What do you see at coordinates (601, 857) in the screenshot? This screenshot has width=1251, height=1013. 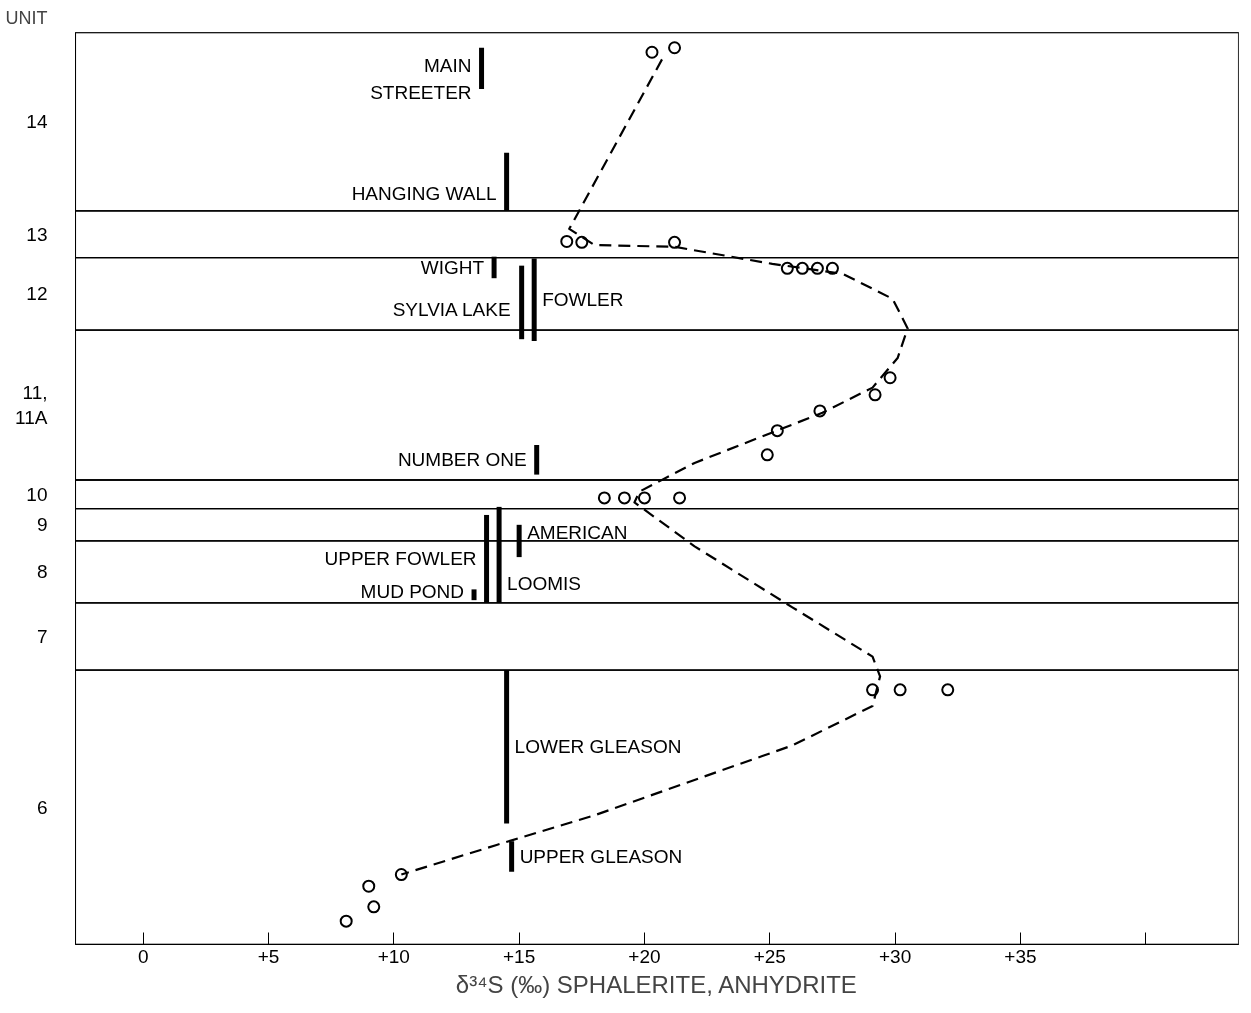 I see `series-label: UPPER GLEASON` at bounding box center [601, 857].